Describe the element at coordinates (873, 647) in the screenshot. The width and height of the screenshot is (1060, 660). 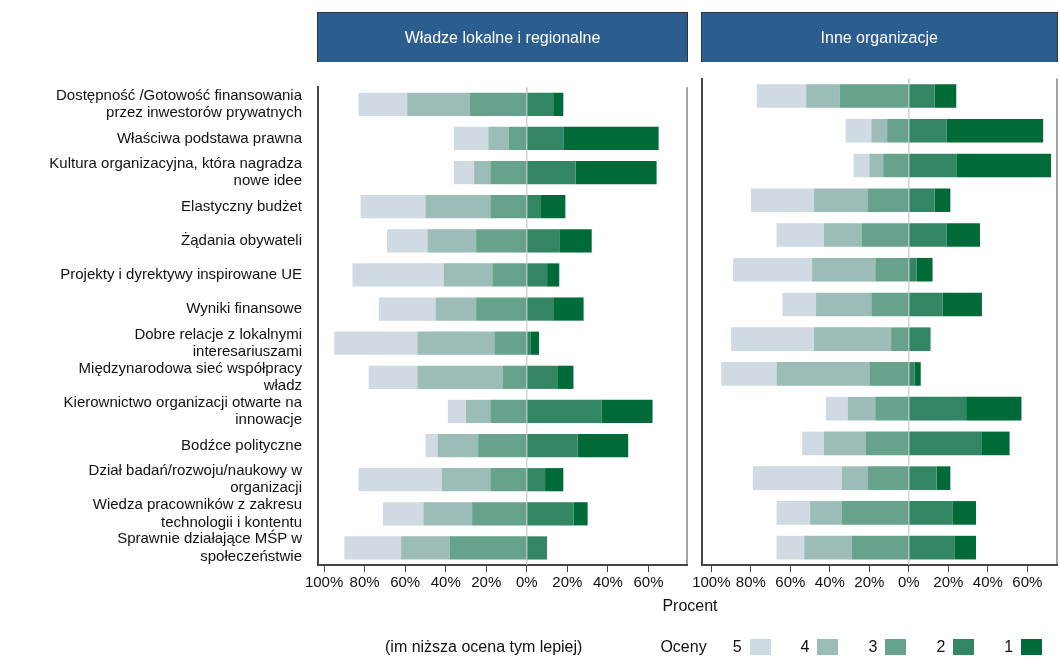
I see `legend-label: 3` at that location.